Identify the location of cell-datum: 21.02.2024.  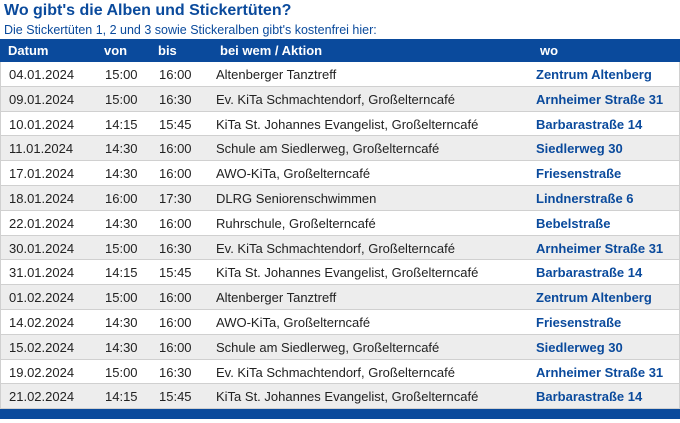
(42, 397).